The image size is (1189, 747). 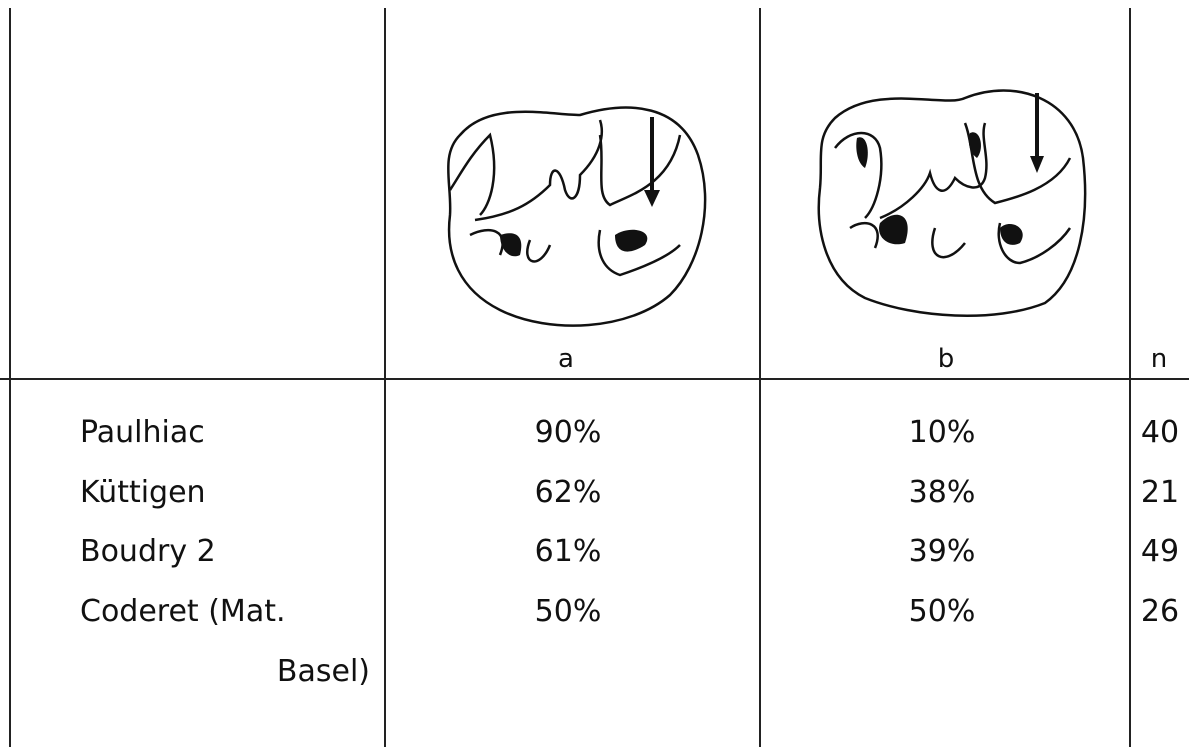 I want to click on row-label: Boudry 2, so click(x=148, y=551).